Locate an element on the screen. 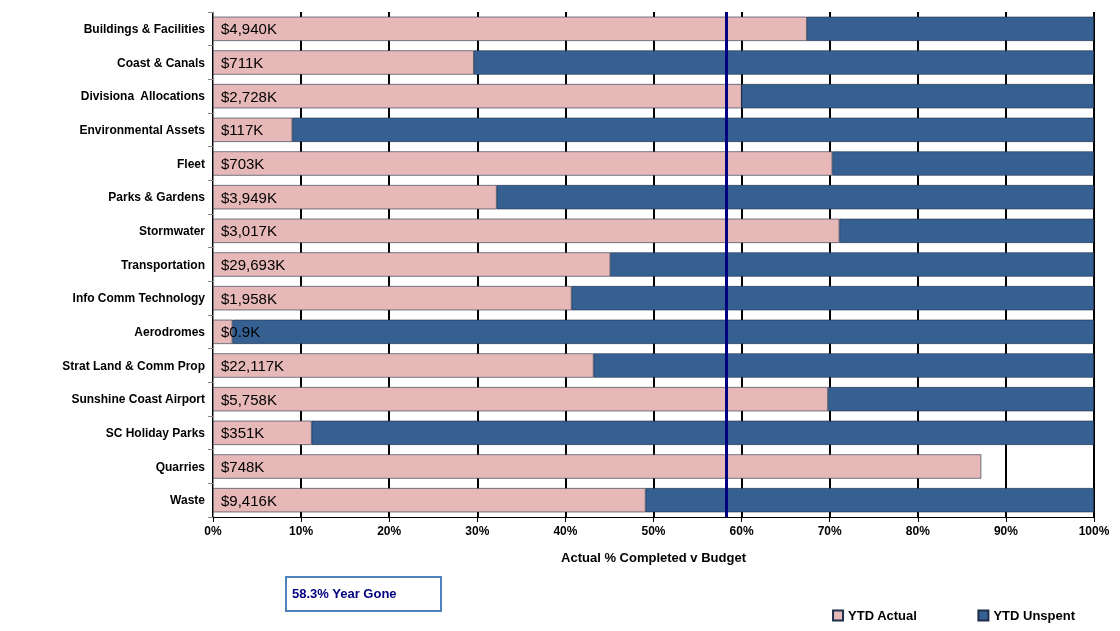  annotation: $22,117K is located at coordinates (253, 365).